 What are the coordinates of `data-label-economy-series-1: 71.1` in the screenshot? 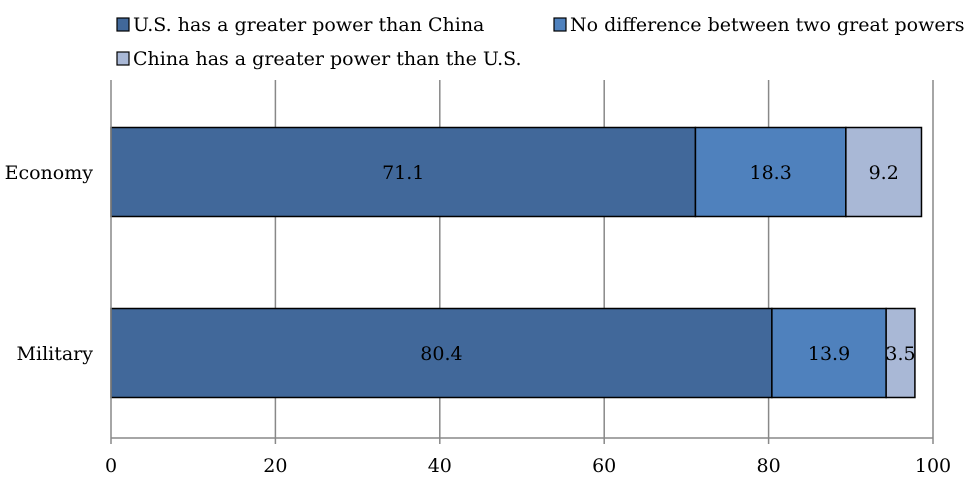 It's located at (403, 173).